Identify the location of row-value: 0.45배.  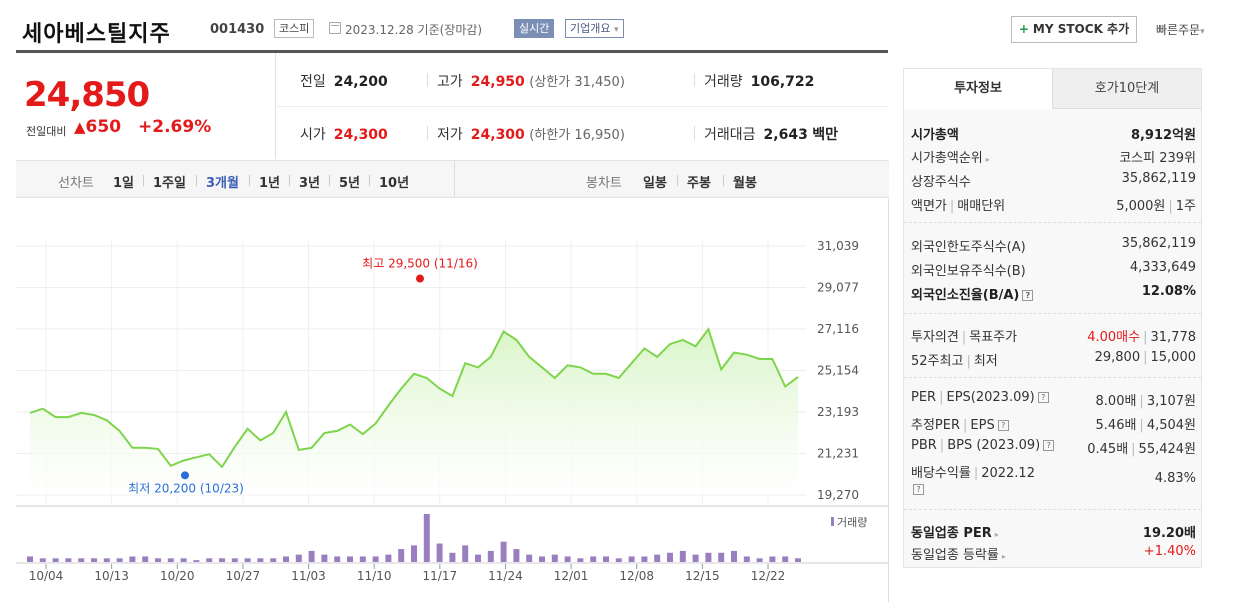
(1108, 449).